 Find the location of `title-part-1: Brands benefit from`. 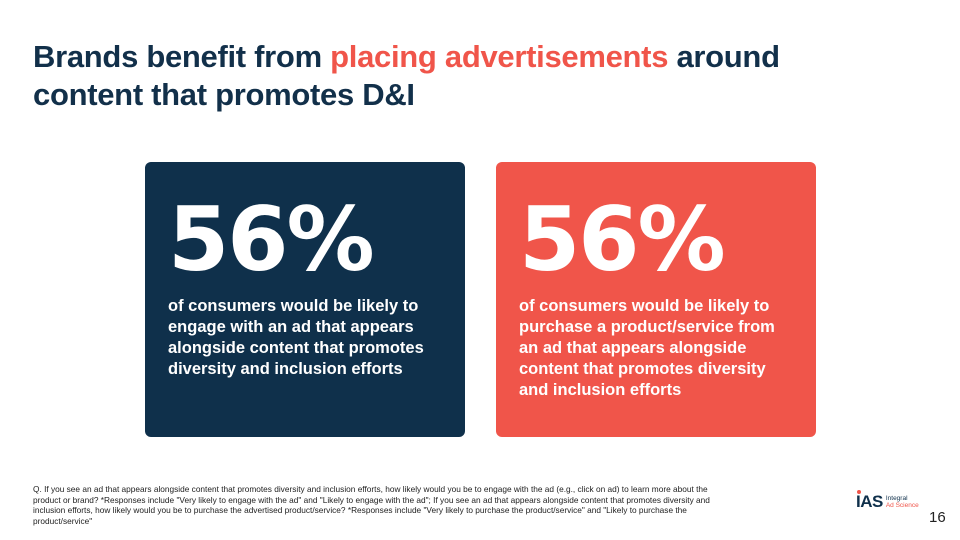

title-part-1: Brands benefit from is located at coordinates (182, 56).